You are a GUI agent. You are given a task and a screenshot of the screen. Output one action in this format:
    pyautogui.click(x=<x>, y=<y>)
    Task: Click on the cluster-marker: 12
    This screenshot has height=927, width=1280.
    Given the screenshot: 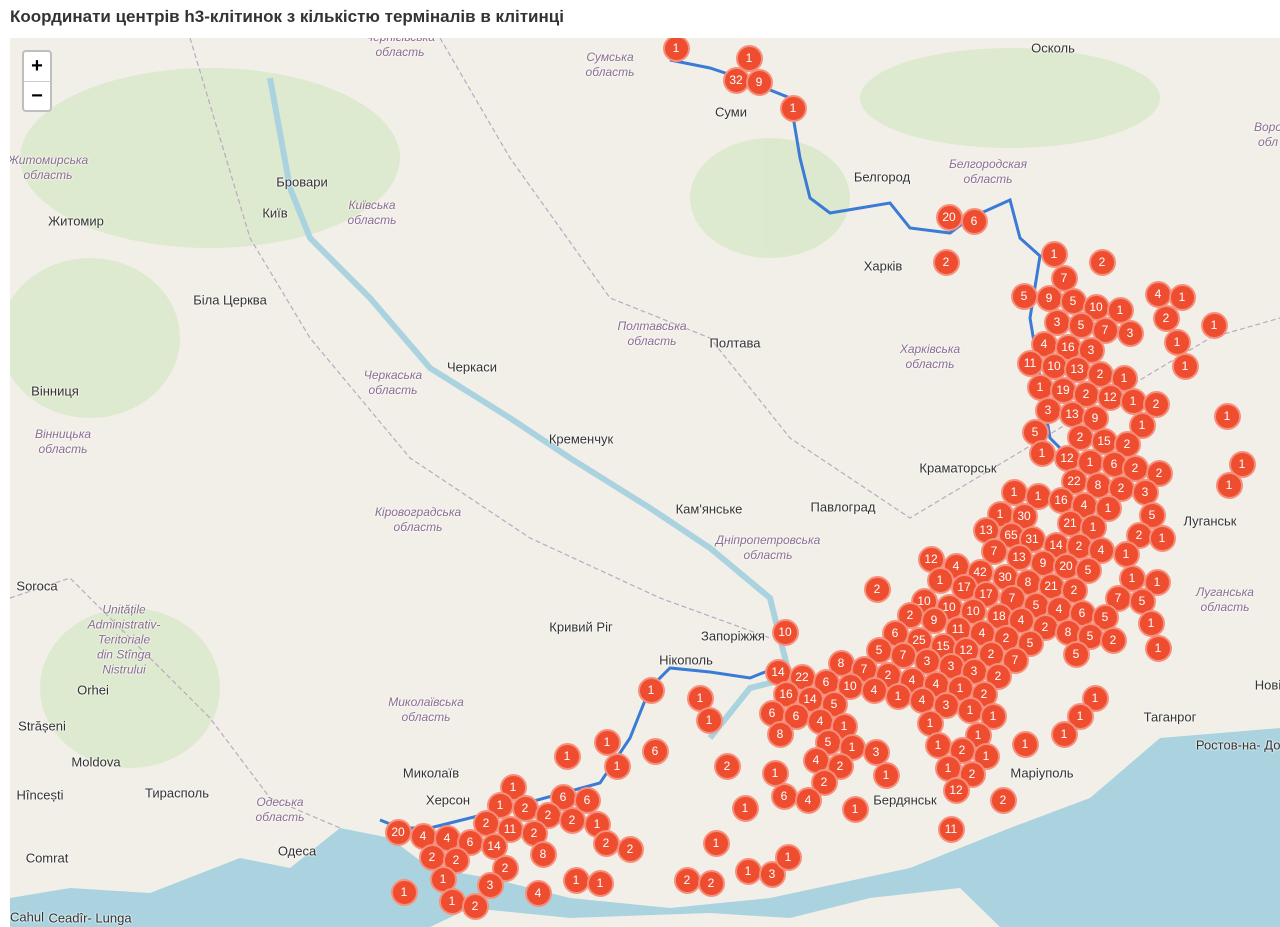 What is the action you would take?
    pyautogui.click(x=956, y=790)
    